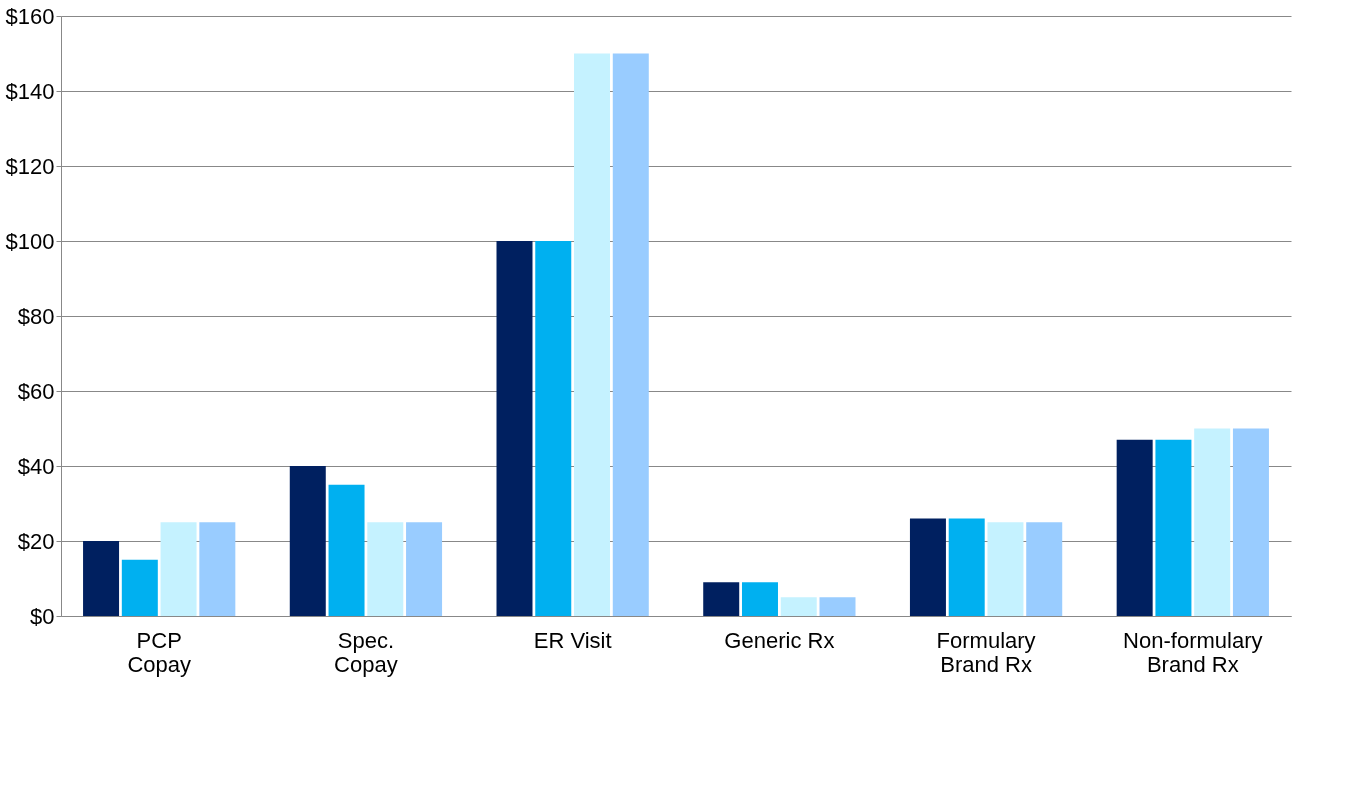 This screenshot has width=1353, height=788. I want to click on y-tick-label: $0, so click(42, 616).